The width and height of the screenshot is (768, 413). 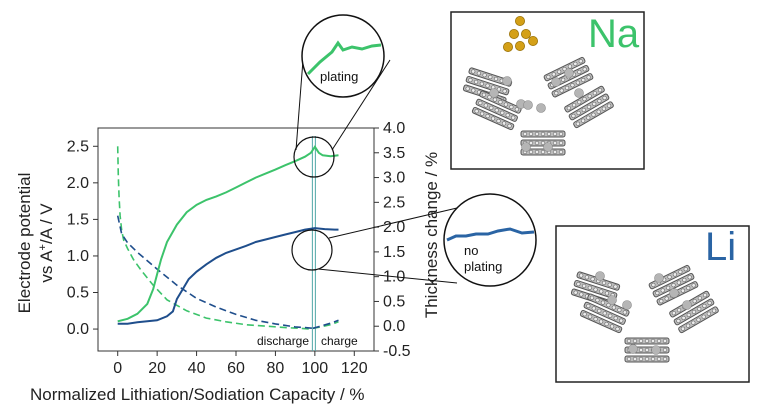 I want to click on no-plating-source-circle, so click(x=312, y=250).